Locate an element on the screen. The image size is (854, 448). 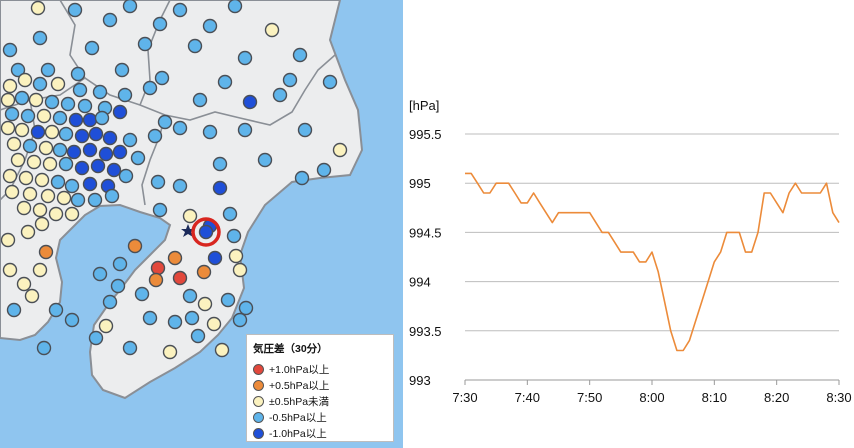
x-tick-label: 8:30 is located at coordinates (838, 397).